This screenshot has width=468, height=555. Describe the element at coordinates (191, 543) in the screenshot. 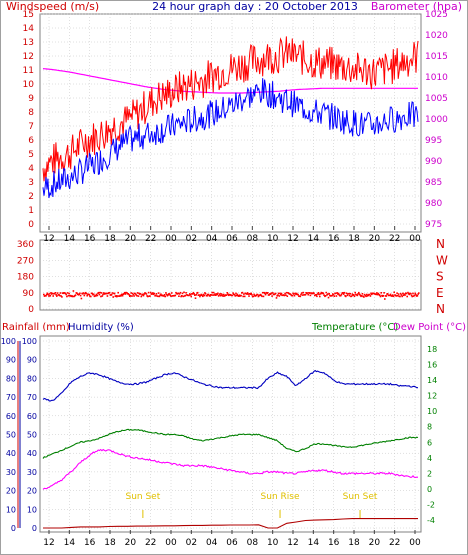

I see `climate-hour-label: 02` at that location.